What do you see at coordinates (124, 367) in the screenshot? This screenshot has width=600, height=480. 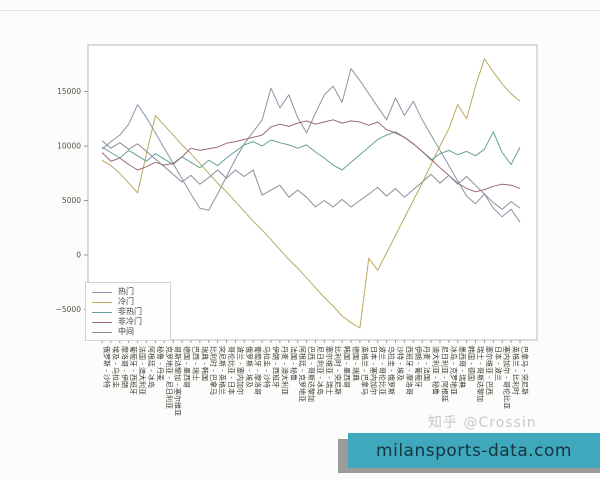 I see `x-tick-label: 摩洛哥 - 伊朗` at bounding box center [124, 367].